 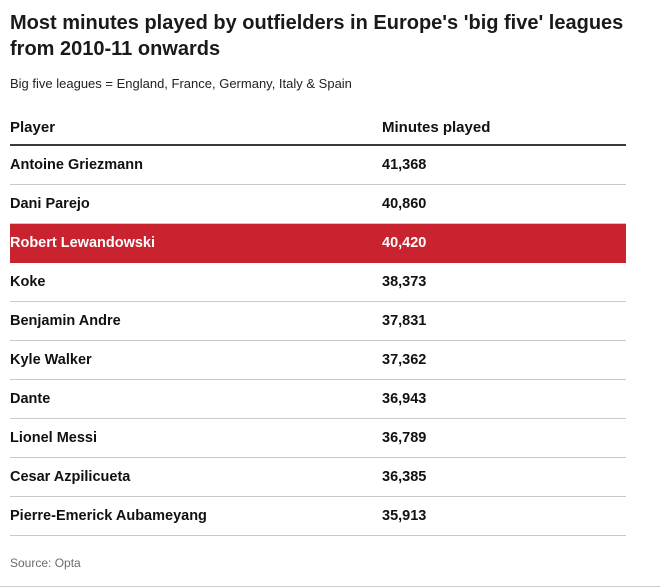 I want to click on player-name: Kyle Walker, so click(x=51, y=360).